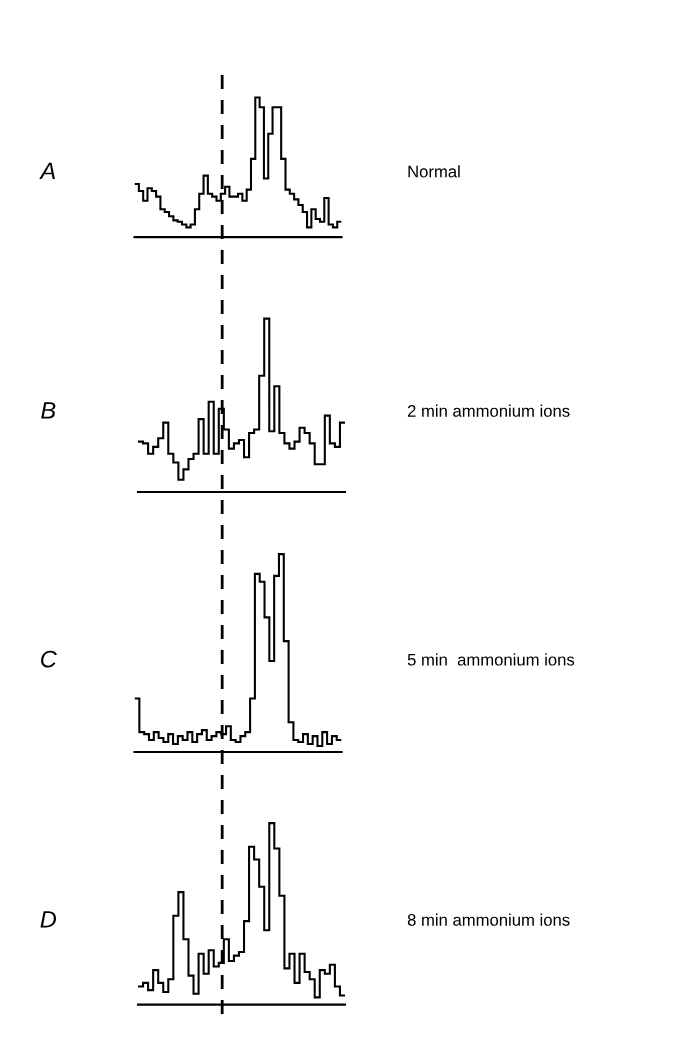 Image resolution: width=690 pixels, height=1040 pixels. Describe the element at coordinates (49, 659) in the screenshot. I see `text: C` at that location.